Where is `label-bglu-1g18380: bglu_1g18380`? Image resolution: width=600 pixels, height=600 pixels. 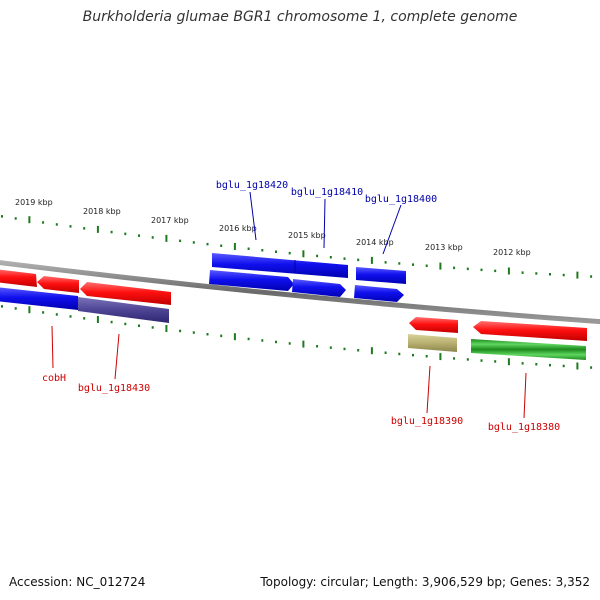 label-bglu-1g18380: bglu_1g18380 is located at coordinates (524, 427).